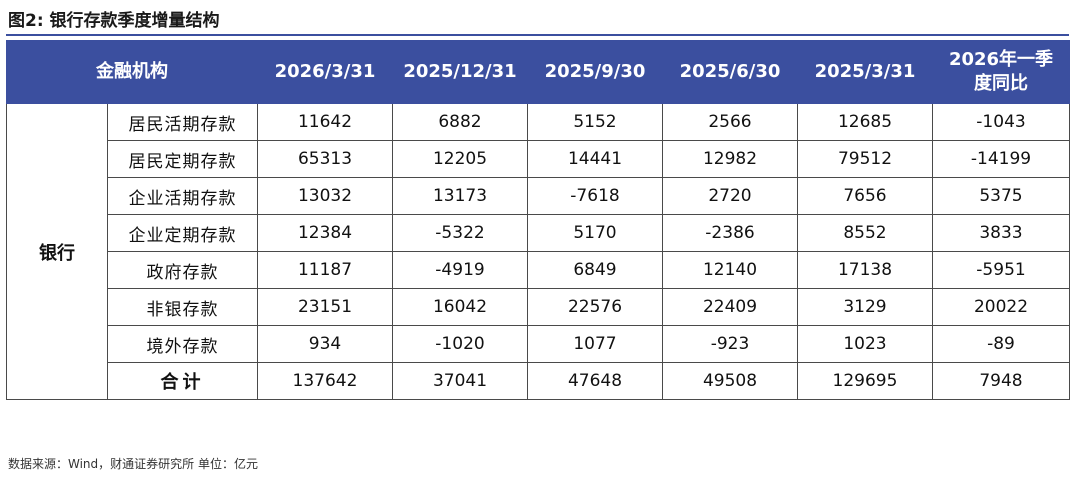 Image resolution: width=1080 pixels, height=479 pixels. I want to click on table-cell: 14441, so click(595, 159).